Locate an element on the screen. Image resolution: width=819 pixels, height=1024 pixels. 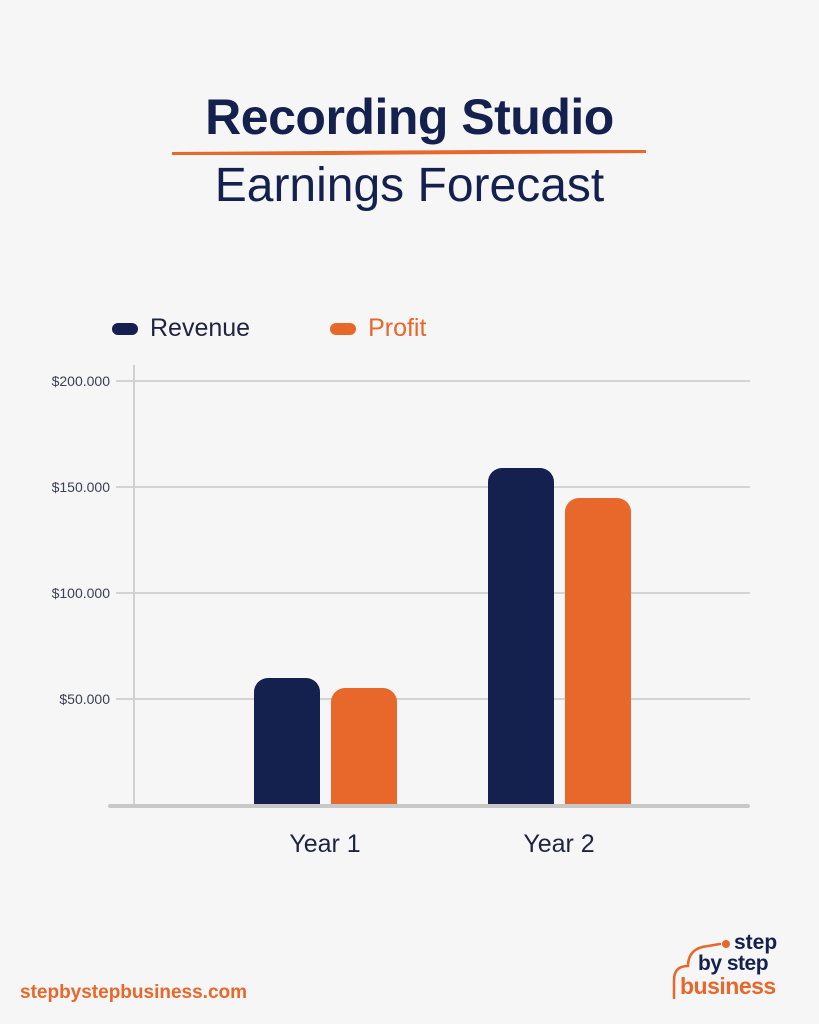
legend-label-revenue: Revenue is located at coordinates (200, 328).